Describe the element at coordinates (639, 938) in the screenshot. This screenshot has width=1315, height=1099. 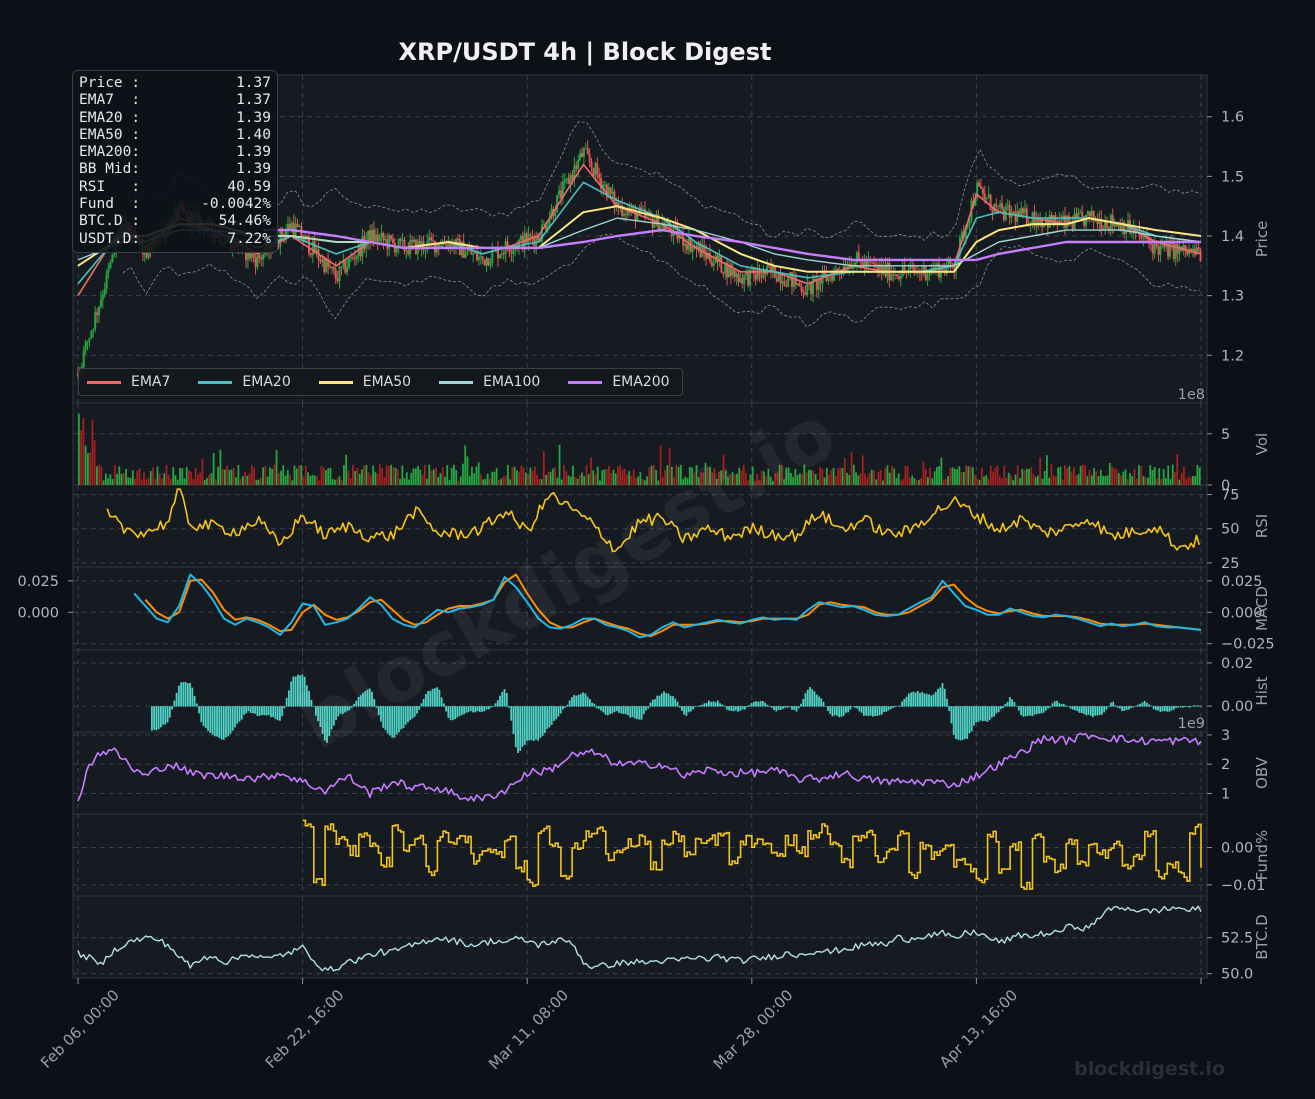
I see `btc-dominance-line` at that location.